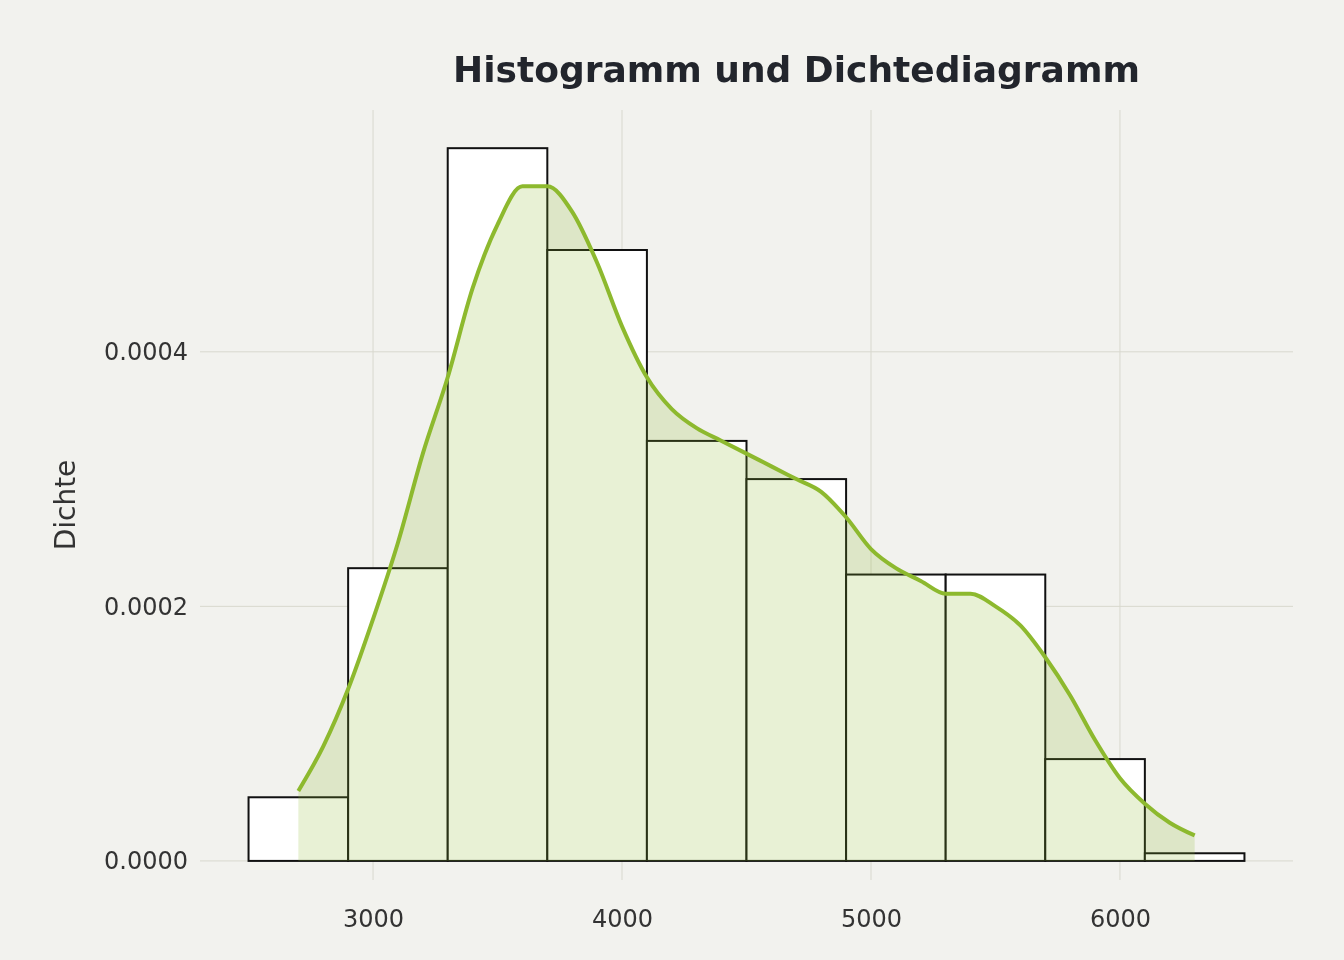  What do you see at coordinates (146, 352) in the screenshot?
I see `y-tick-label: 0.0004` at bounding box center [146, 352].